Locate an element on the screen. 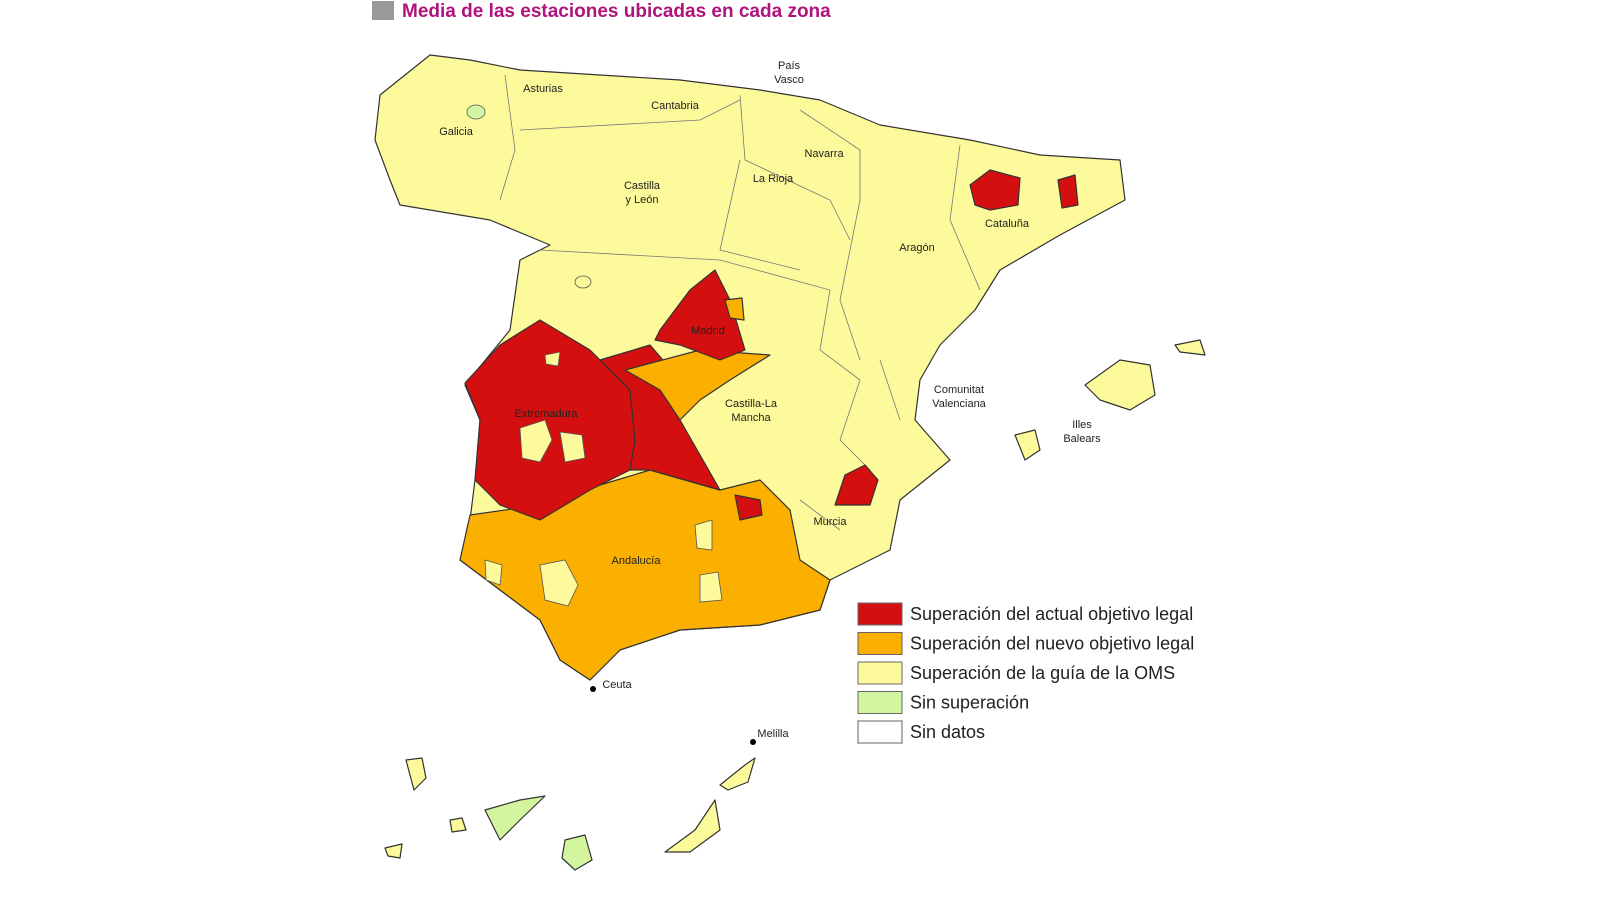 The width and height of the screenshot is (1600, 900). region-label: Galicia is located at coordinates (456, 132).